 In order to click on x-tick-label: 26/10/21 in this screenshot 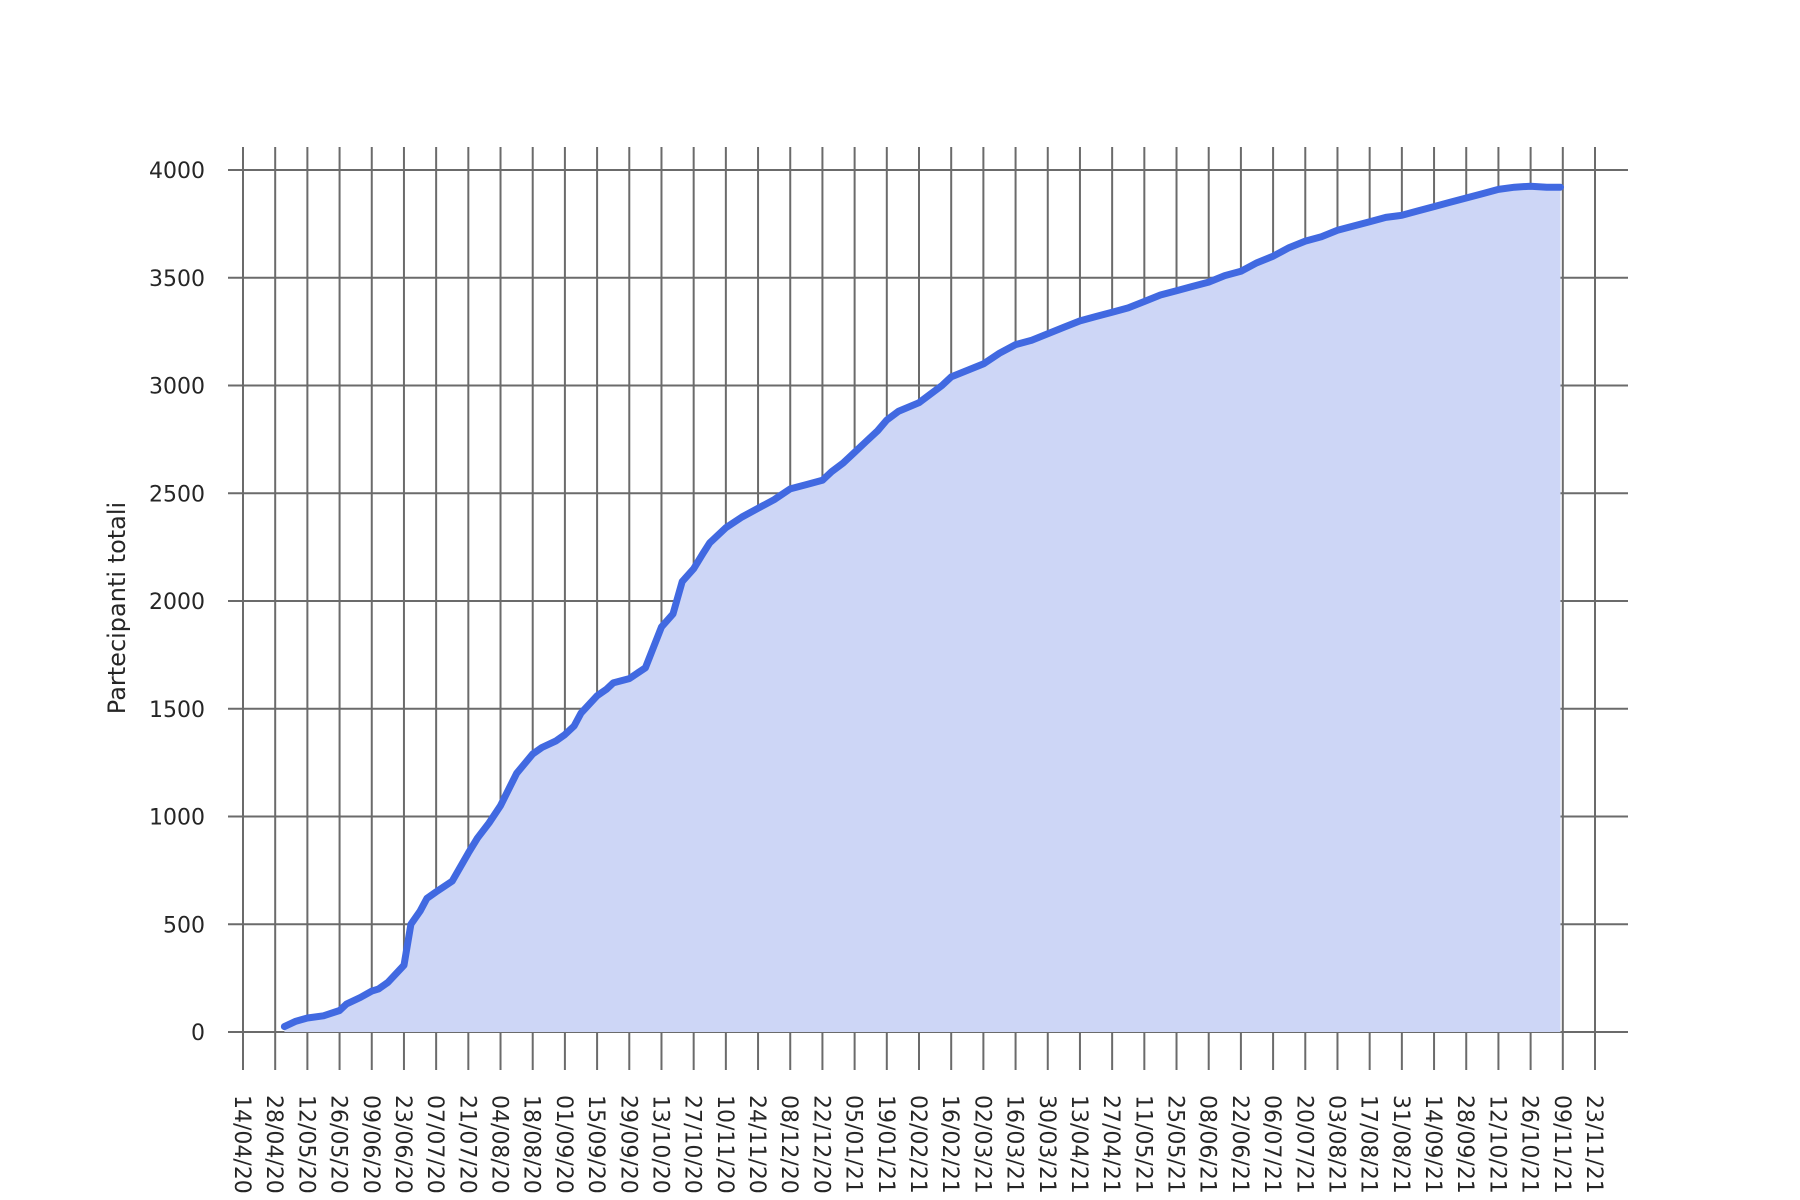, I will do `click(1529, 1144)`.